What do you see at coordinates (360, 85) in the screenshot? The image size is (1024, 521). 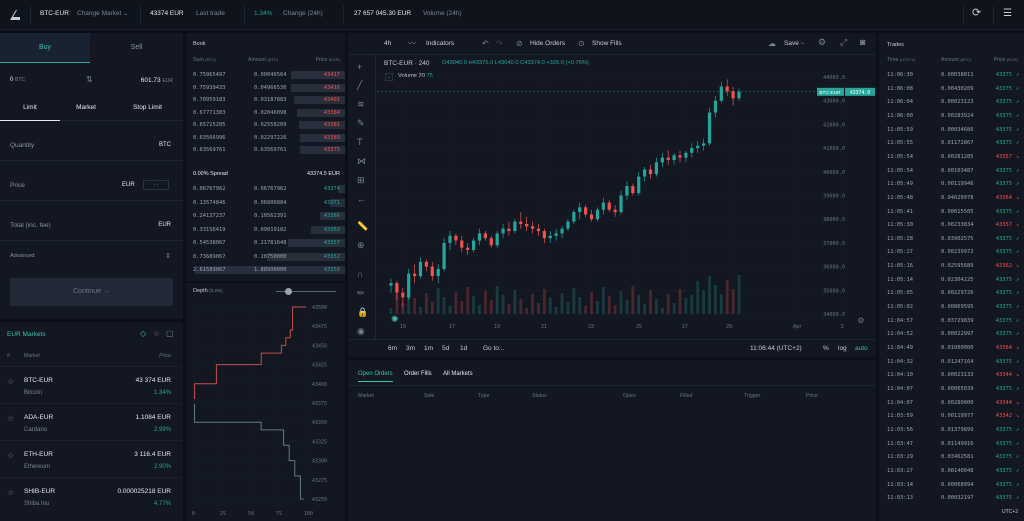 I see `trendline-icon: ╱` at bounding box center [360, 85].